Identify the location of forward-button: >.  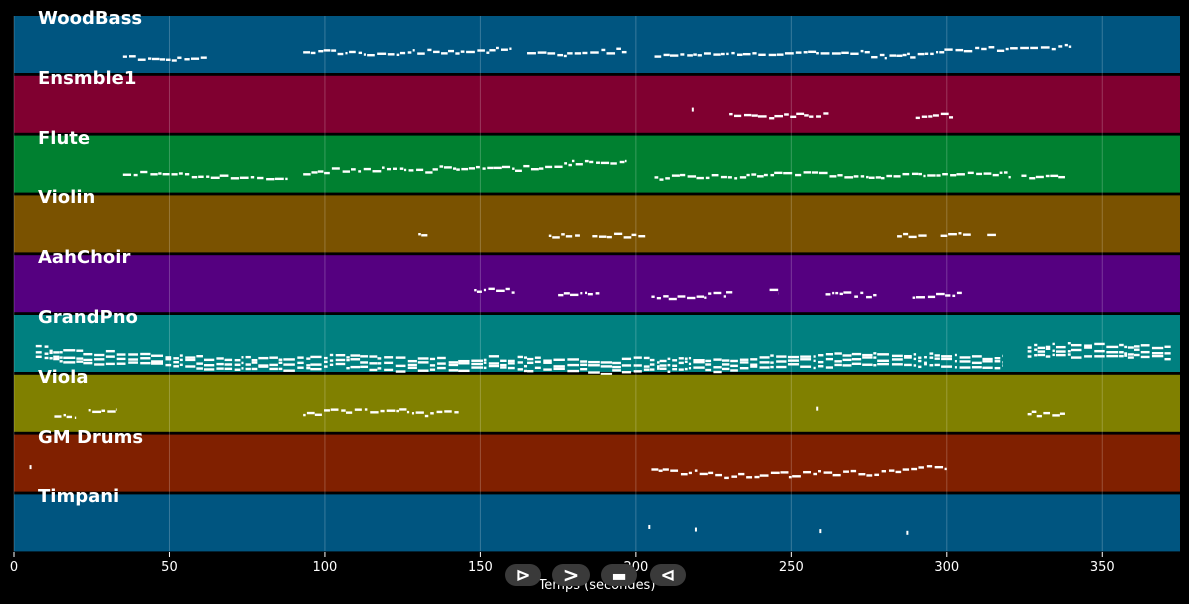
(571, 575).